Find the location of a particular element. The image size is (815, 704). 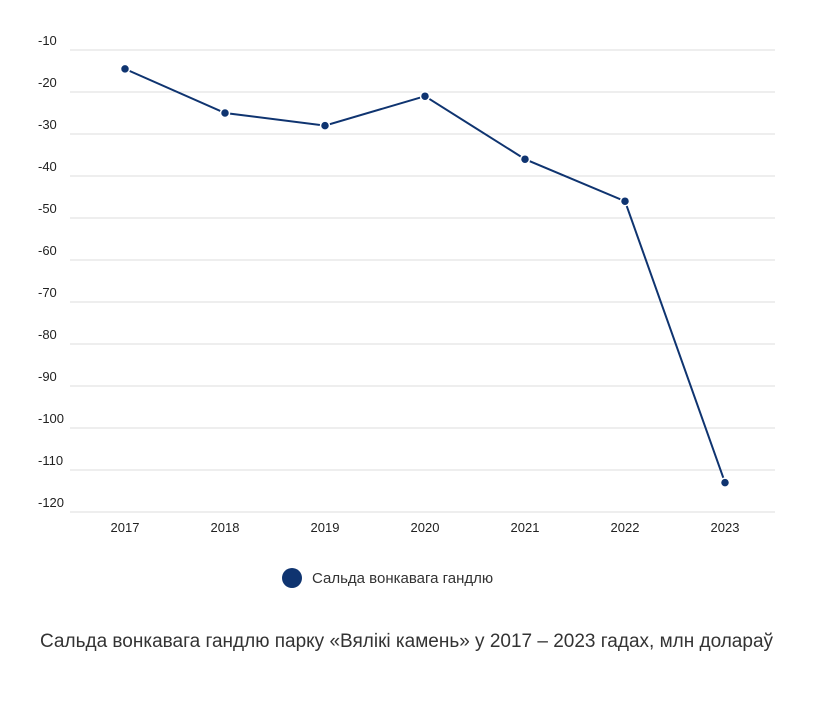

legend-label: Сальда вонкавага гандлю is located at coordinates (403, 578).